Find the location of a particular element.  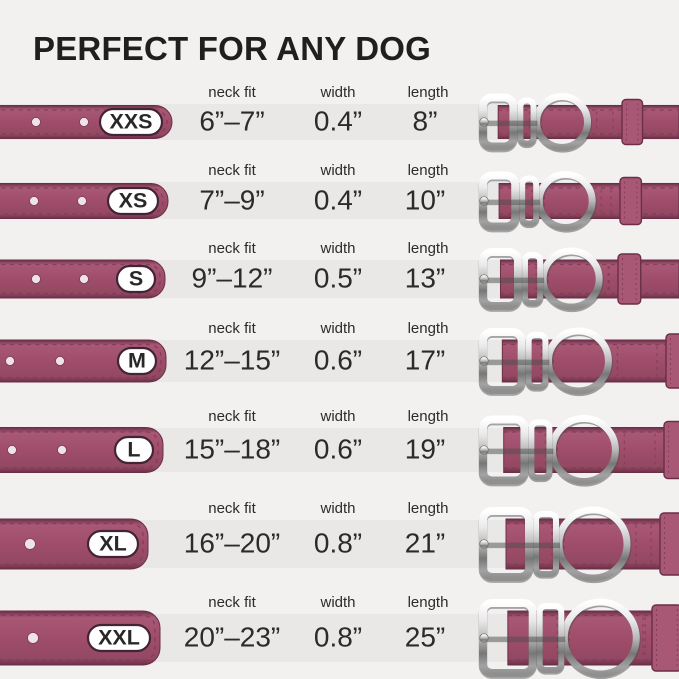

length-value: 8” is located at coordinates (425, 121).